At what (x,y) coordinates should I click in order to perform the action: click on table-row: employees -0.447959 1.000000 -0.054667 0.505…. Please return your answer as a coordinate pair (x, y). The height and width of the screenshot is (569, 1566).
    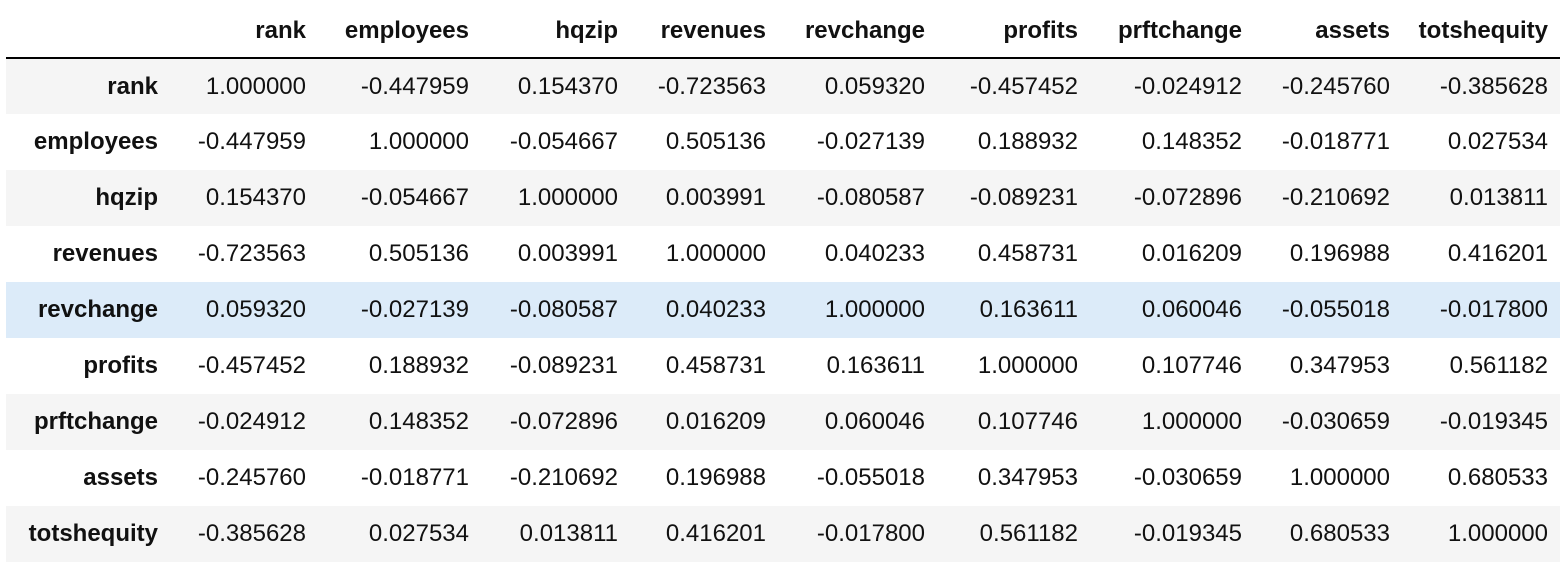
    Looking at the image, I should click on (783, 142).